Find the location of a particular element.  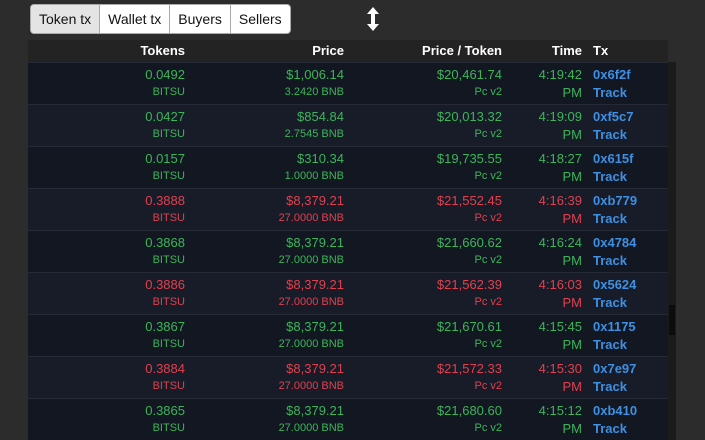

time: 4:15:45 is located at coordinates (560, 326).